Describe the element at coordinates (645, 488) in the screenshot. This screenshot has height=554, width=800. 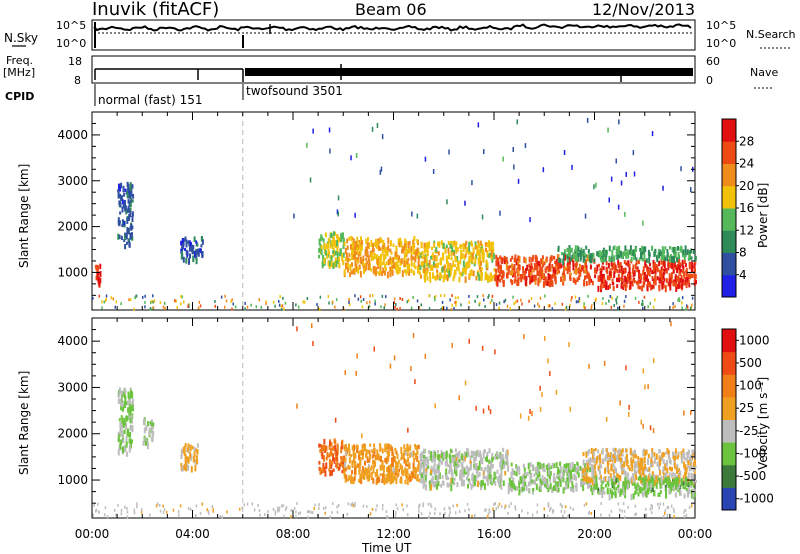
I see `velocity-echo-region` at that location.